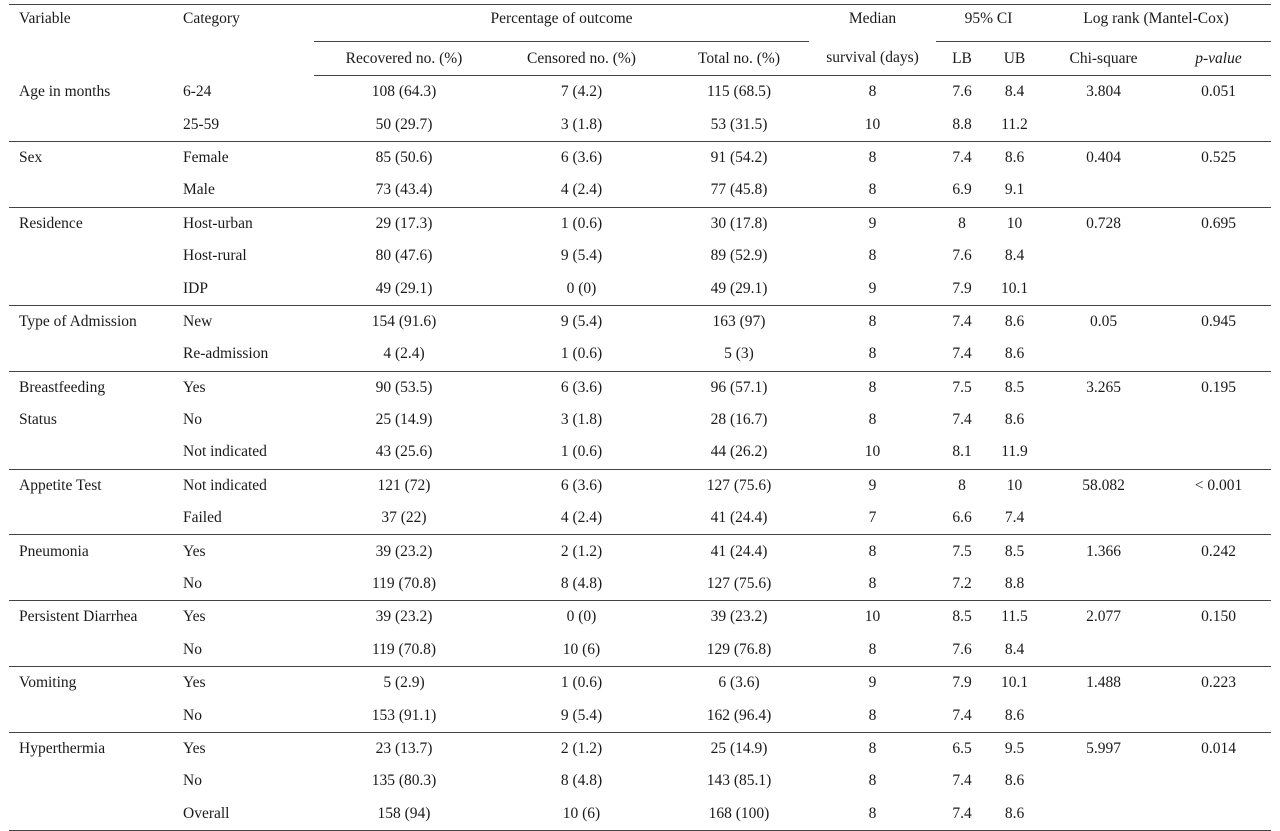 Image resolution: width=1280 pixels, height=831 pixels. What do you see at coordinates (962, 748) in the screenshot?
I see `cell-lb: 6.5` at bounding box center [962, 748].